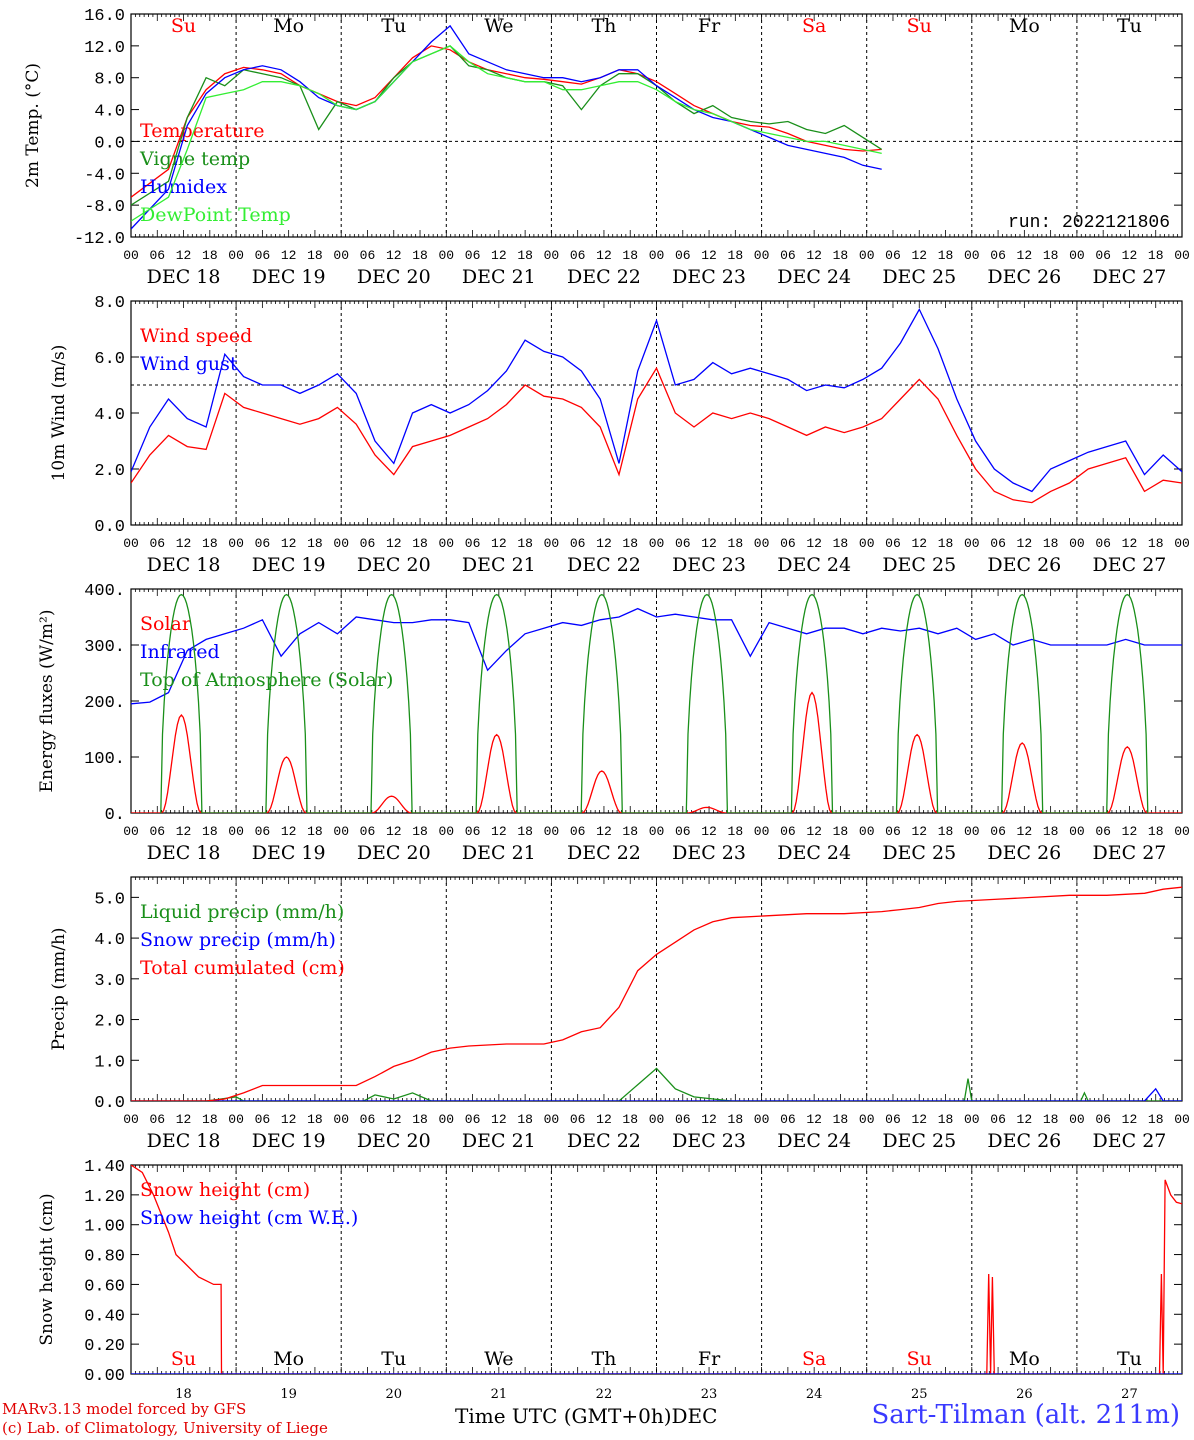 This screenshot has width=1194, height=1440. Describe the element at coordinates (99, 239) in the screenshot. I see `y-tick-label: -12.0` at that location.